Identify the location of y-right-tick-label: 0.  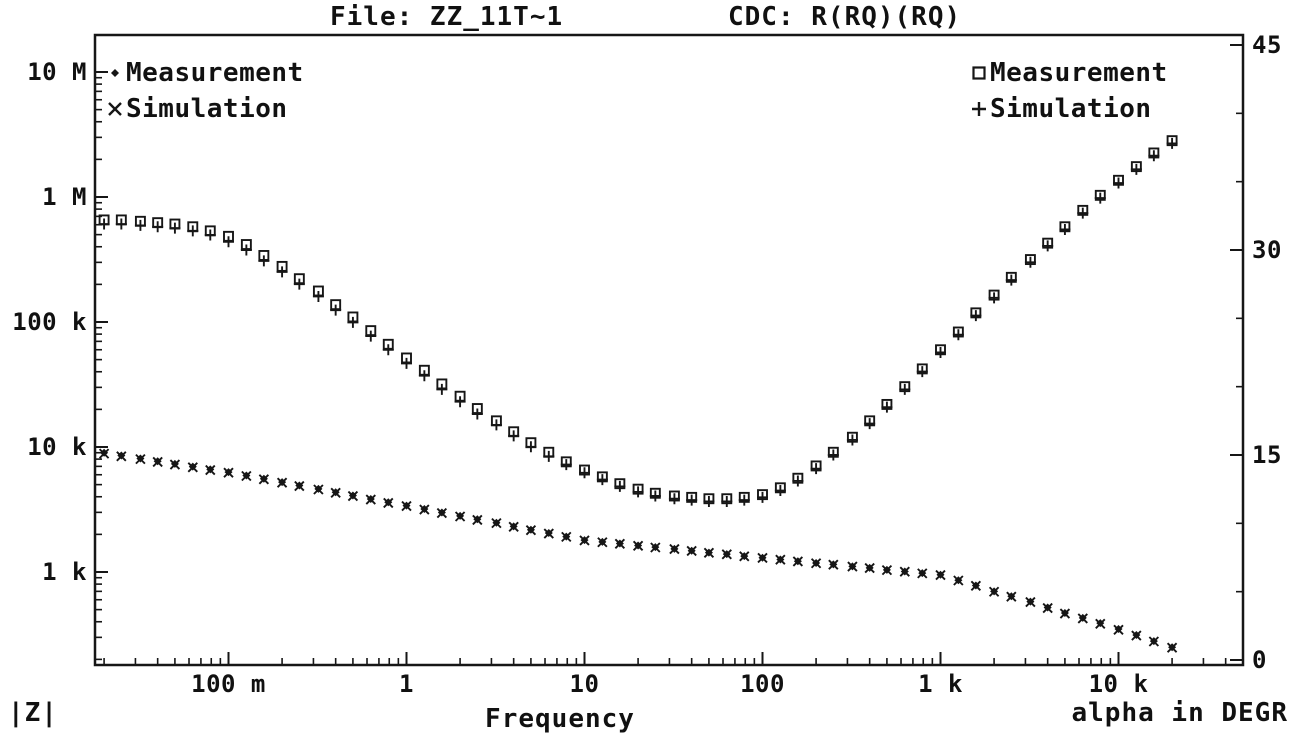
(1259, 660).